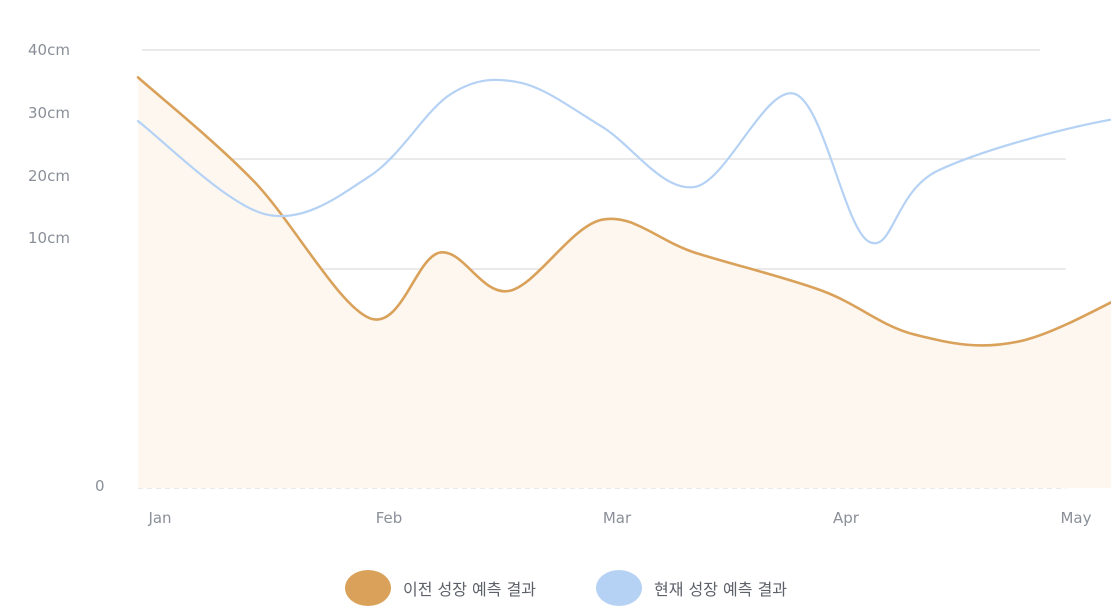 This screenshot has width=1111, height=612. Describe the element at coordinates (846, 518) in the screenshot. I see `x-tick-label: Apr` at that location.